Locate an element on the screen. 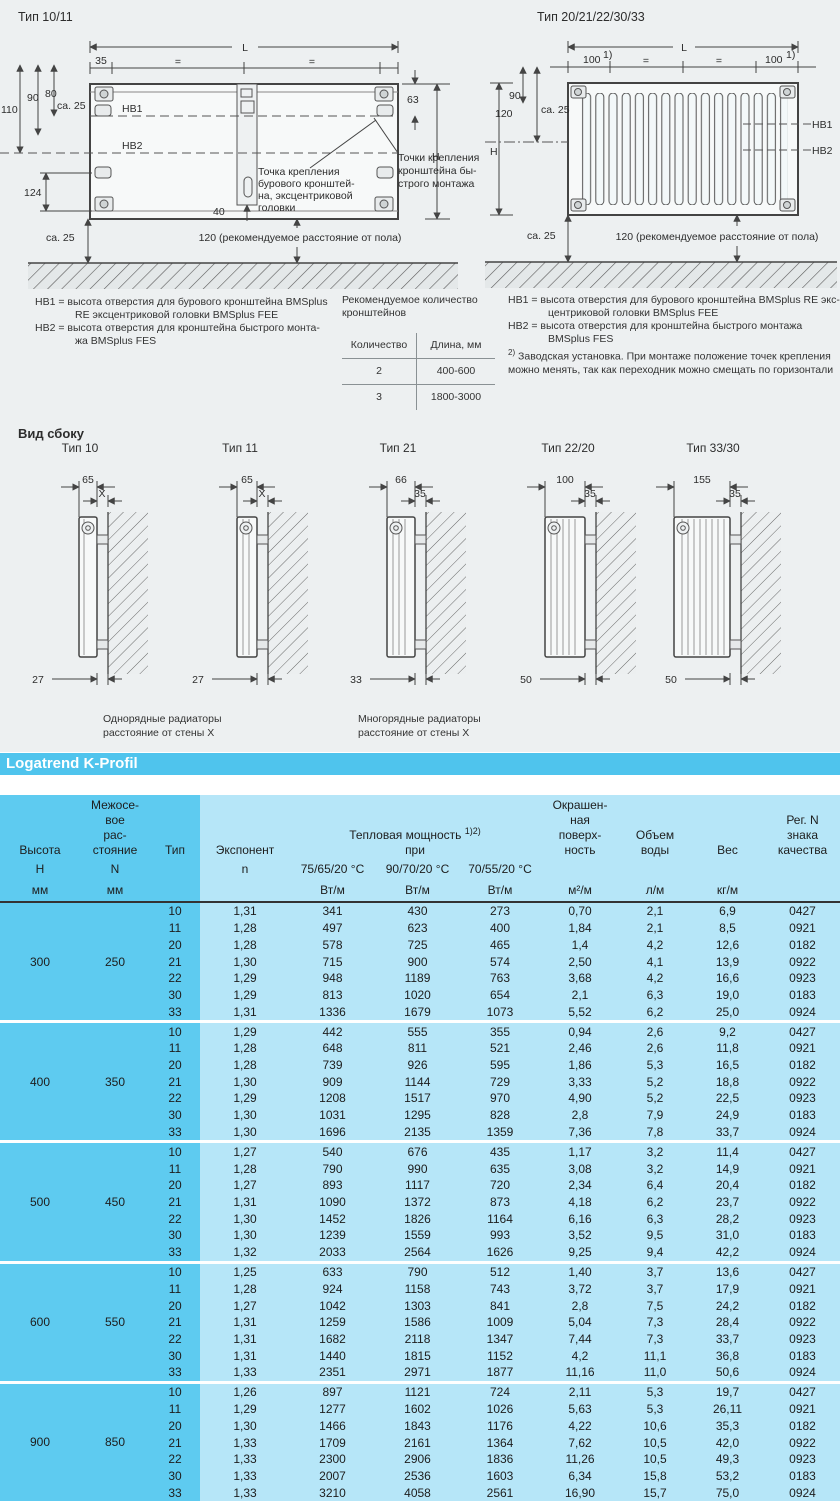  cell-surface: 6,34 is located at coordinates (580, 1475).